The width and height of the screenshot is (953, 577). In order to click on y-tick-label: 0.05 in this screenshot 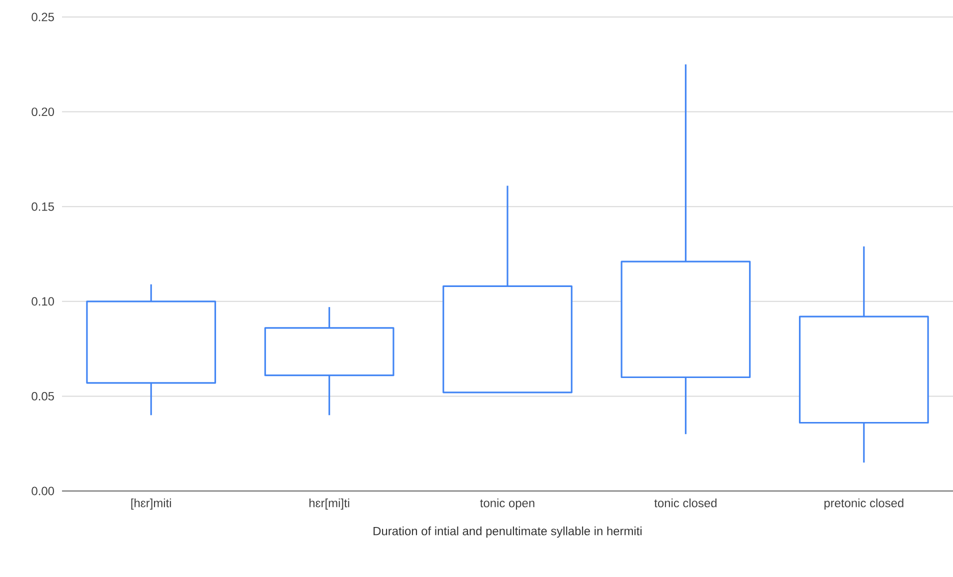, I will do `click(43, 396)`.